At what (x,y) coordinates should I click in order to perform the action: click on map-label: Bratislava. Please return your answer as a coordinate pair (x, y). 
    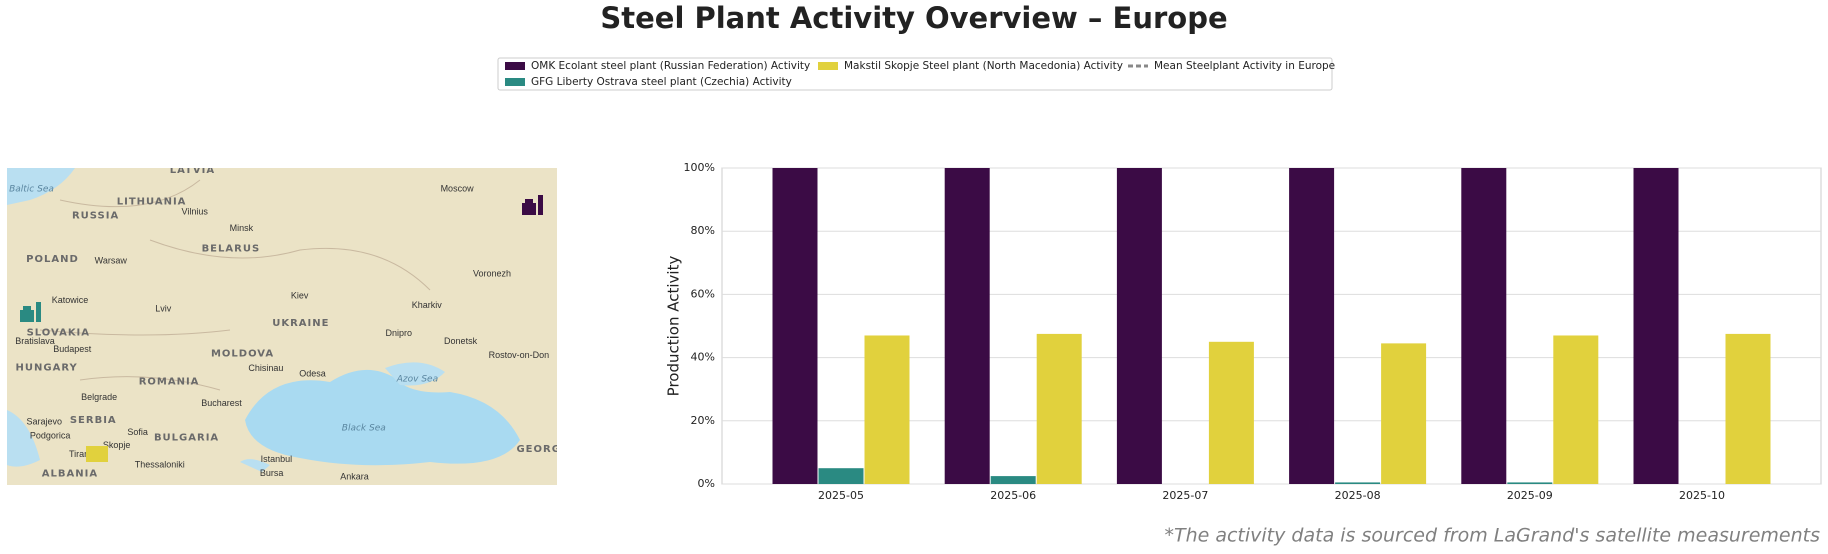
    Looking at the image, I should click on (35, 341).